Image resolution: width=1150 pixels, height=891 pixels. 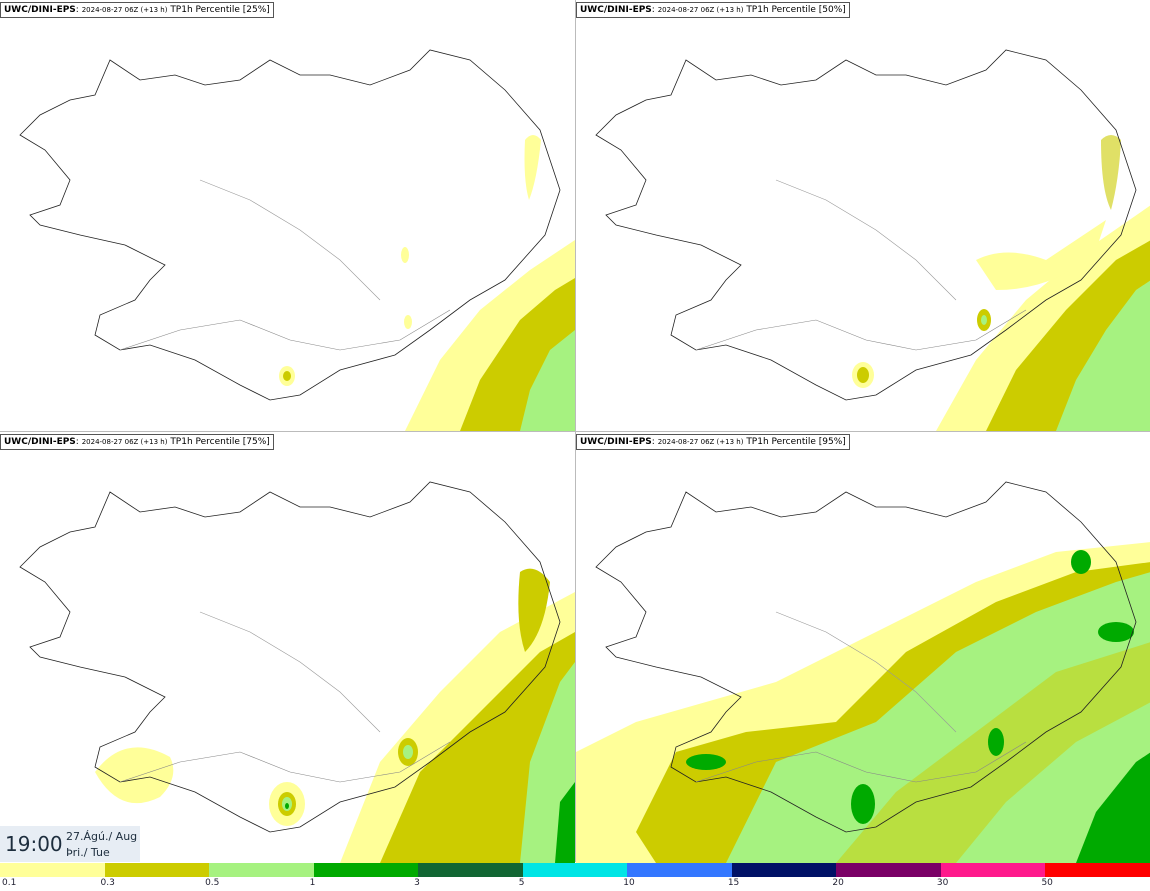 I want to click on legend-label: 3, so click(x=417, y=883).